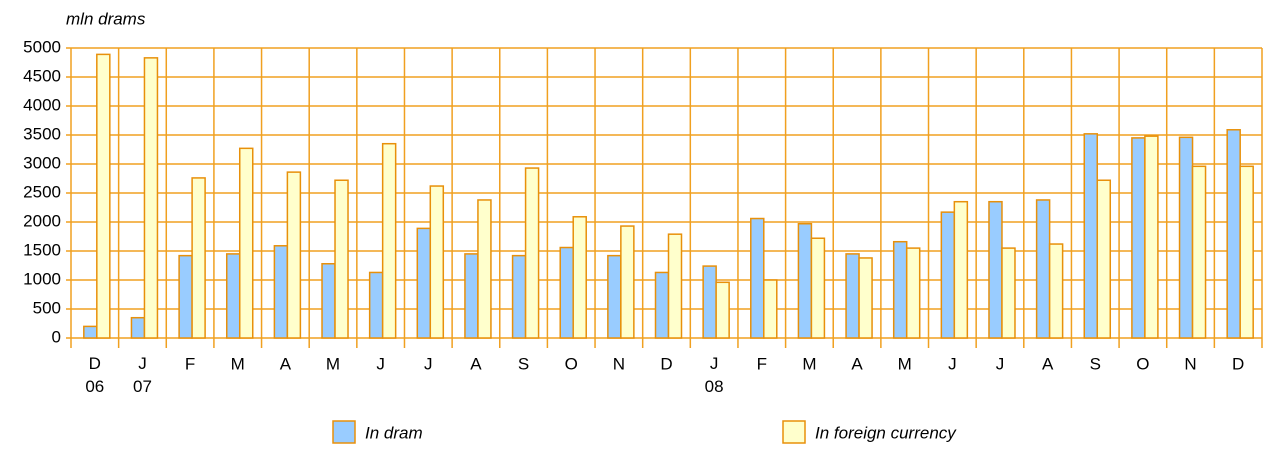  I want to click on y-tick-label: 1500, so click(42, 249).